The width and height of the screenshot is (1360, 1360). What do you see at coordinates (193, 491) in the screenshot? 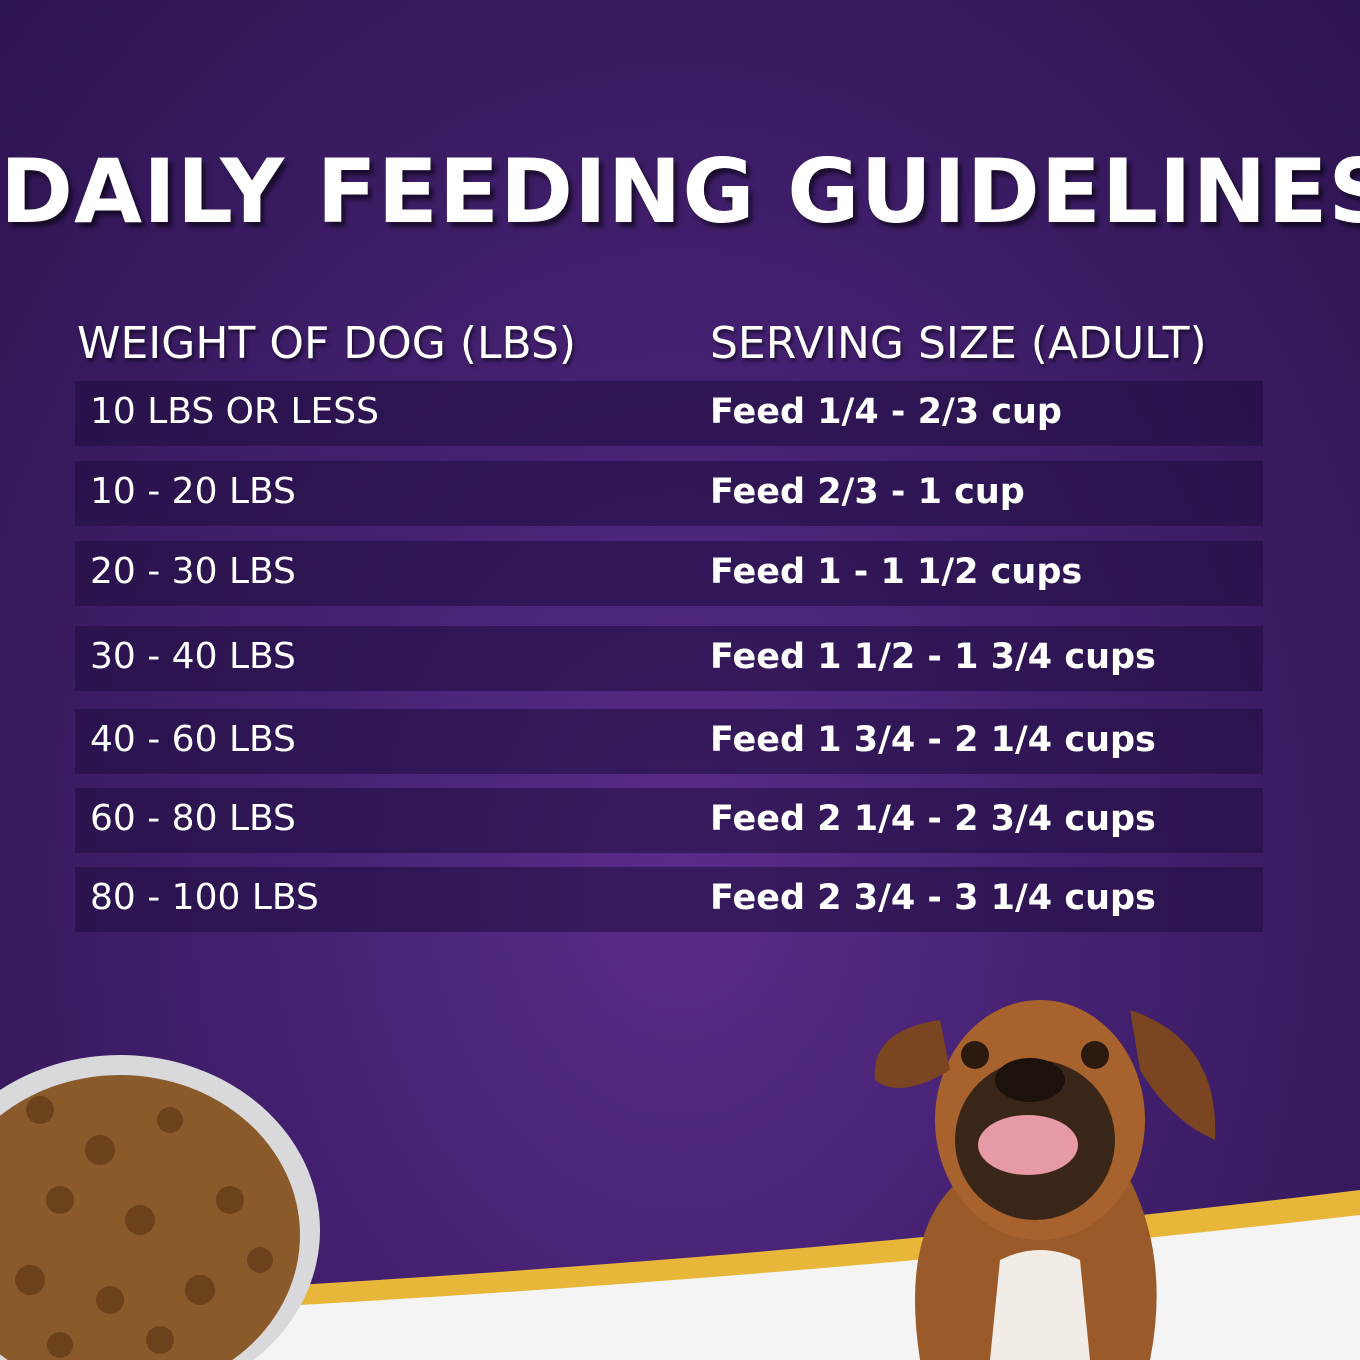
I see `weight-cell: 10 - 20 LBS` at bounding box center [193, 491].